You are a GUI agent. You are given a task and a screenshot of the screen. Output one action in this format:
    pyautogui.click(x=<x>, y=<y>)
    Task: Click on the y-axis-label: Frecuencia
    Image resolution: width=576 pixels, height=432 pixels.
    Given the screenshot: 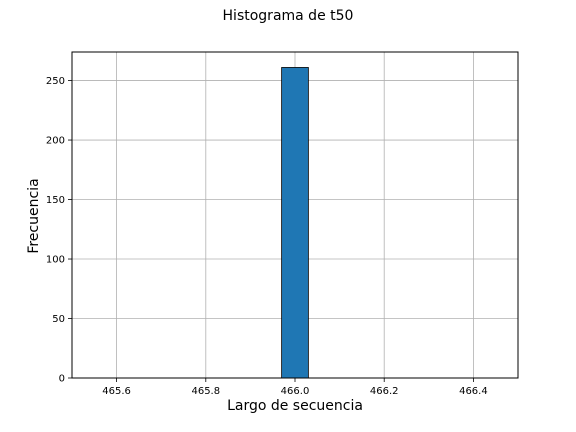 What is the action you would take?
    pyautogui.click(x=34, y=215)
    